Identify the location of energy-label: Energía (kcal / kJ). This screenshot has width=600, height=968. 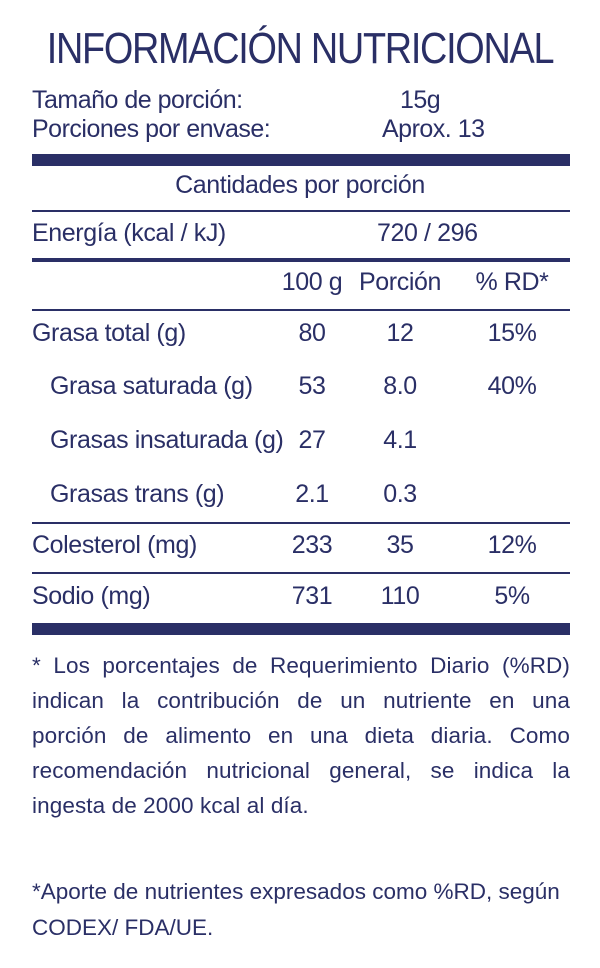
(129, 233).